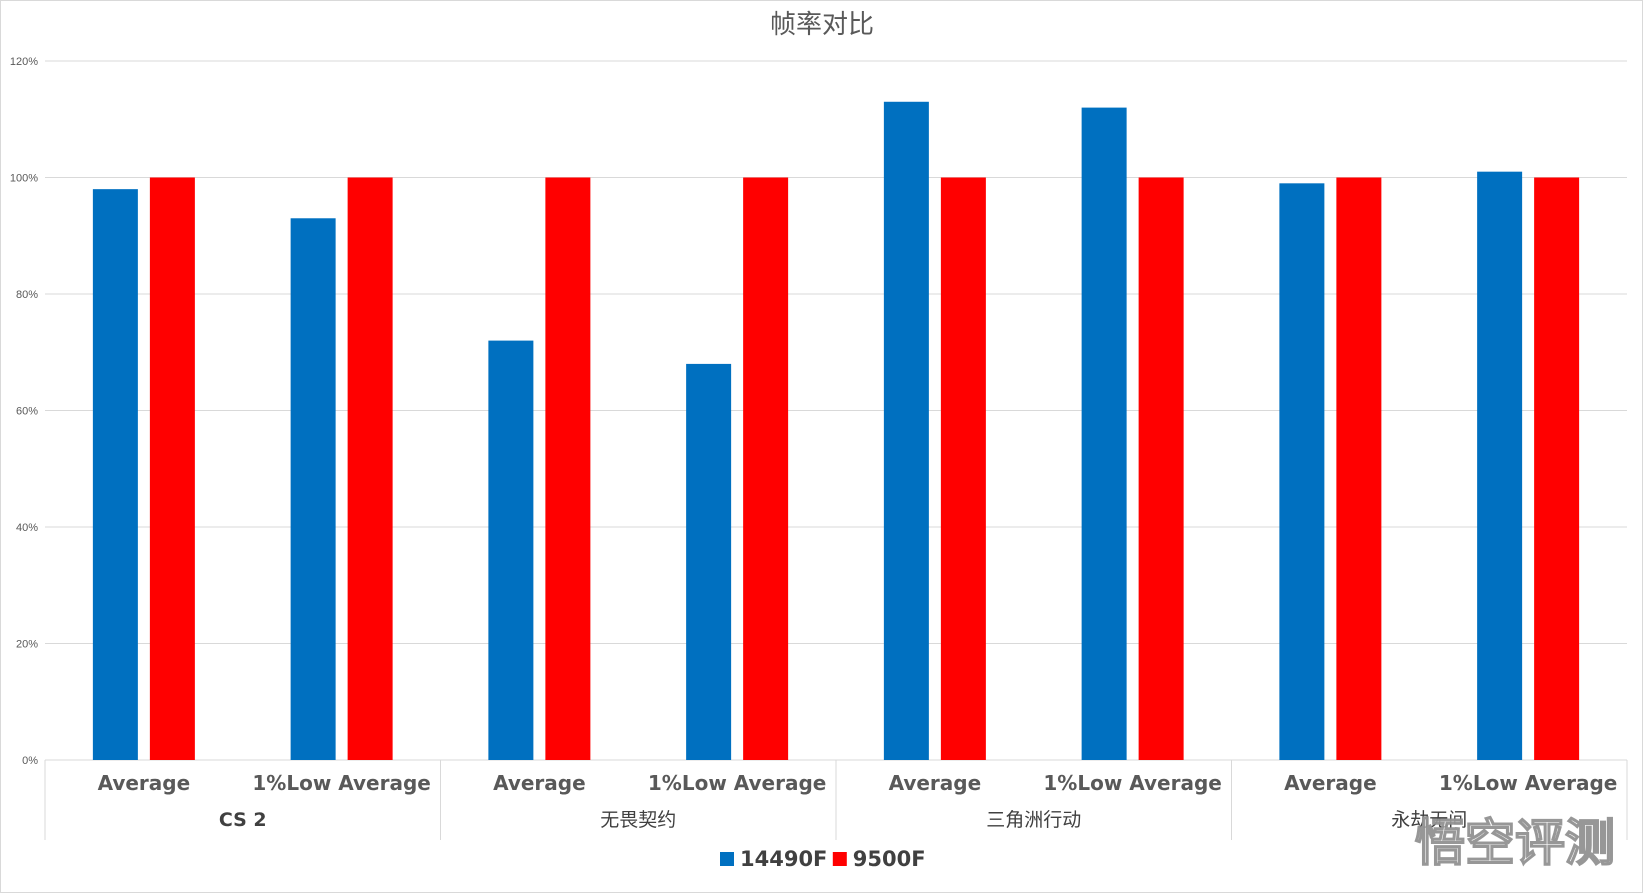 This screenshot has height=895, width=1645. What do you see at coordinates (27, 645) in the screenshot?
I see `y-tick-label: 20%` at bounding box center [27, 645].